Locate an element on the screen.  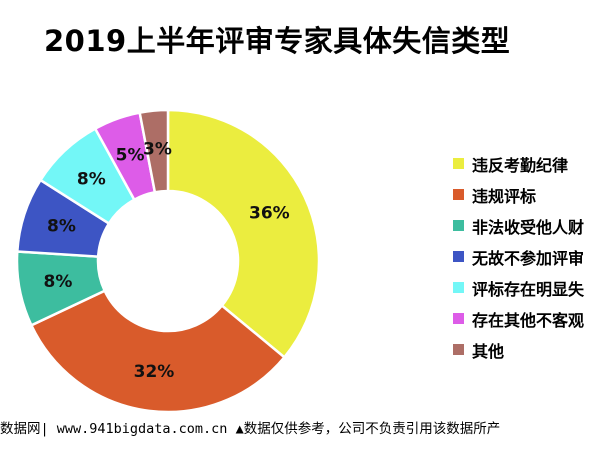
slice-label-6: 5% is located at coordinates (130, 156).